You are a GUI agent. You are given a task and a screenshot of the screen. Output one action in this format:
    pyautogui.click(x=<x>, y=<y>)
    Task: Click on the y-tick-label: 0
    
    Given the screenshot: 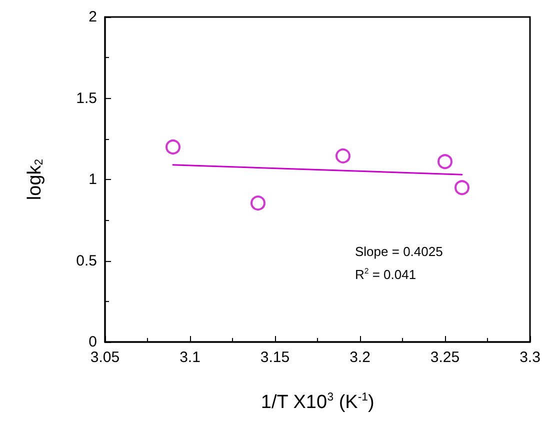 What is the action you would take?
    pyautogui.click(x=92, y=342)
    